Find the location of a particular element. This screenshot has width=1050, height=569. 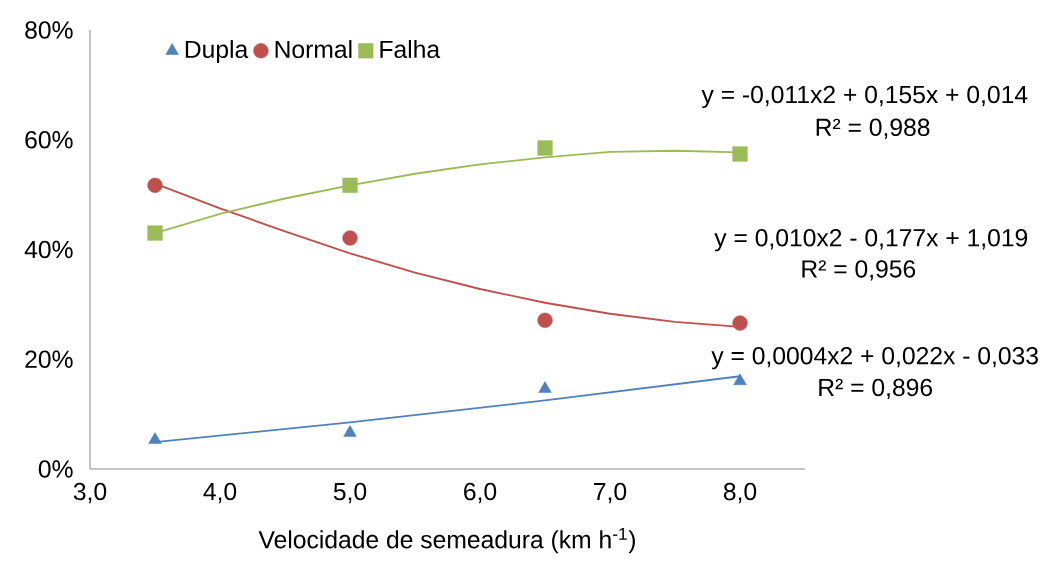

x-tick-label: 7,0 is located at coordinates (610, 493).